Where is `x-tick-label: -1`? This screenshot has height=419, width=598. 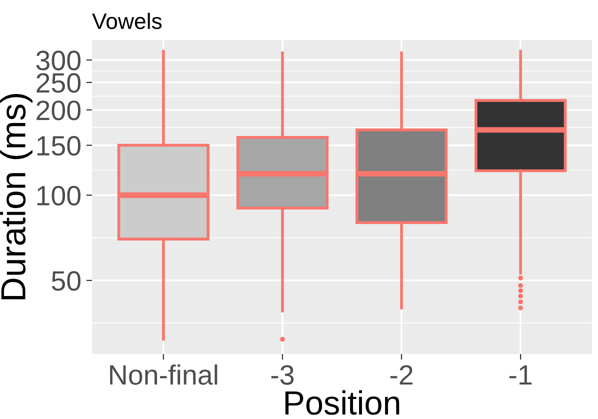 x-tick-label: -1 is located at coordinates (520, 375).